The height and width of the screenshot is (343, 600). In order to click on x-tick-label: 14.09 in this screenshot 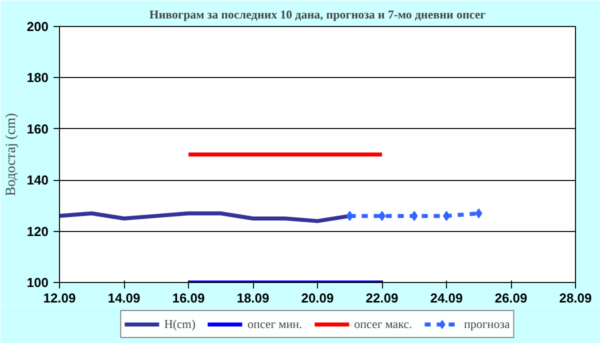, I will do `click(124, 298)`.